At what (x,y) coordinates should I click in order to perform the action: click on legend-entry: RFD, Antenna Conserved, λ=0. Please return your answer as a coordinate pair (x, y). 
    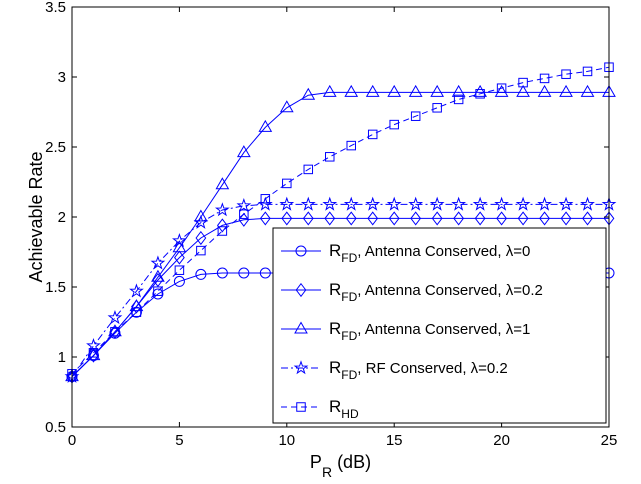
    Looking at the image, I should click on (405, 253).